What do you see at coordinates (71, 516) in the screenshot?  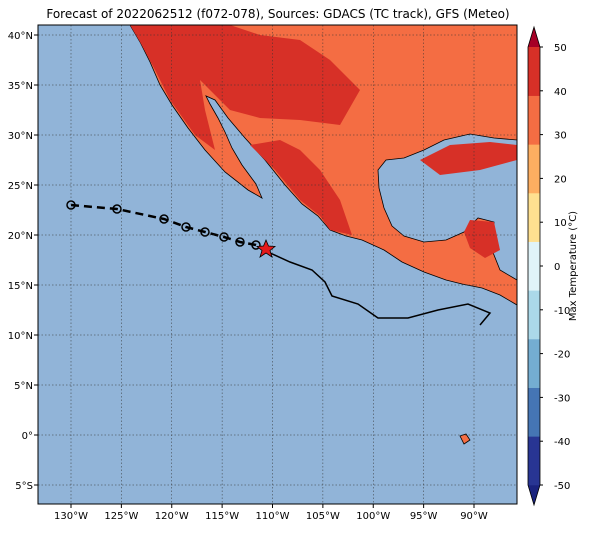 I see `x-tick-label: 130°W` at bounding box center [71, 516].